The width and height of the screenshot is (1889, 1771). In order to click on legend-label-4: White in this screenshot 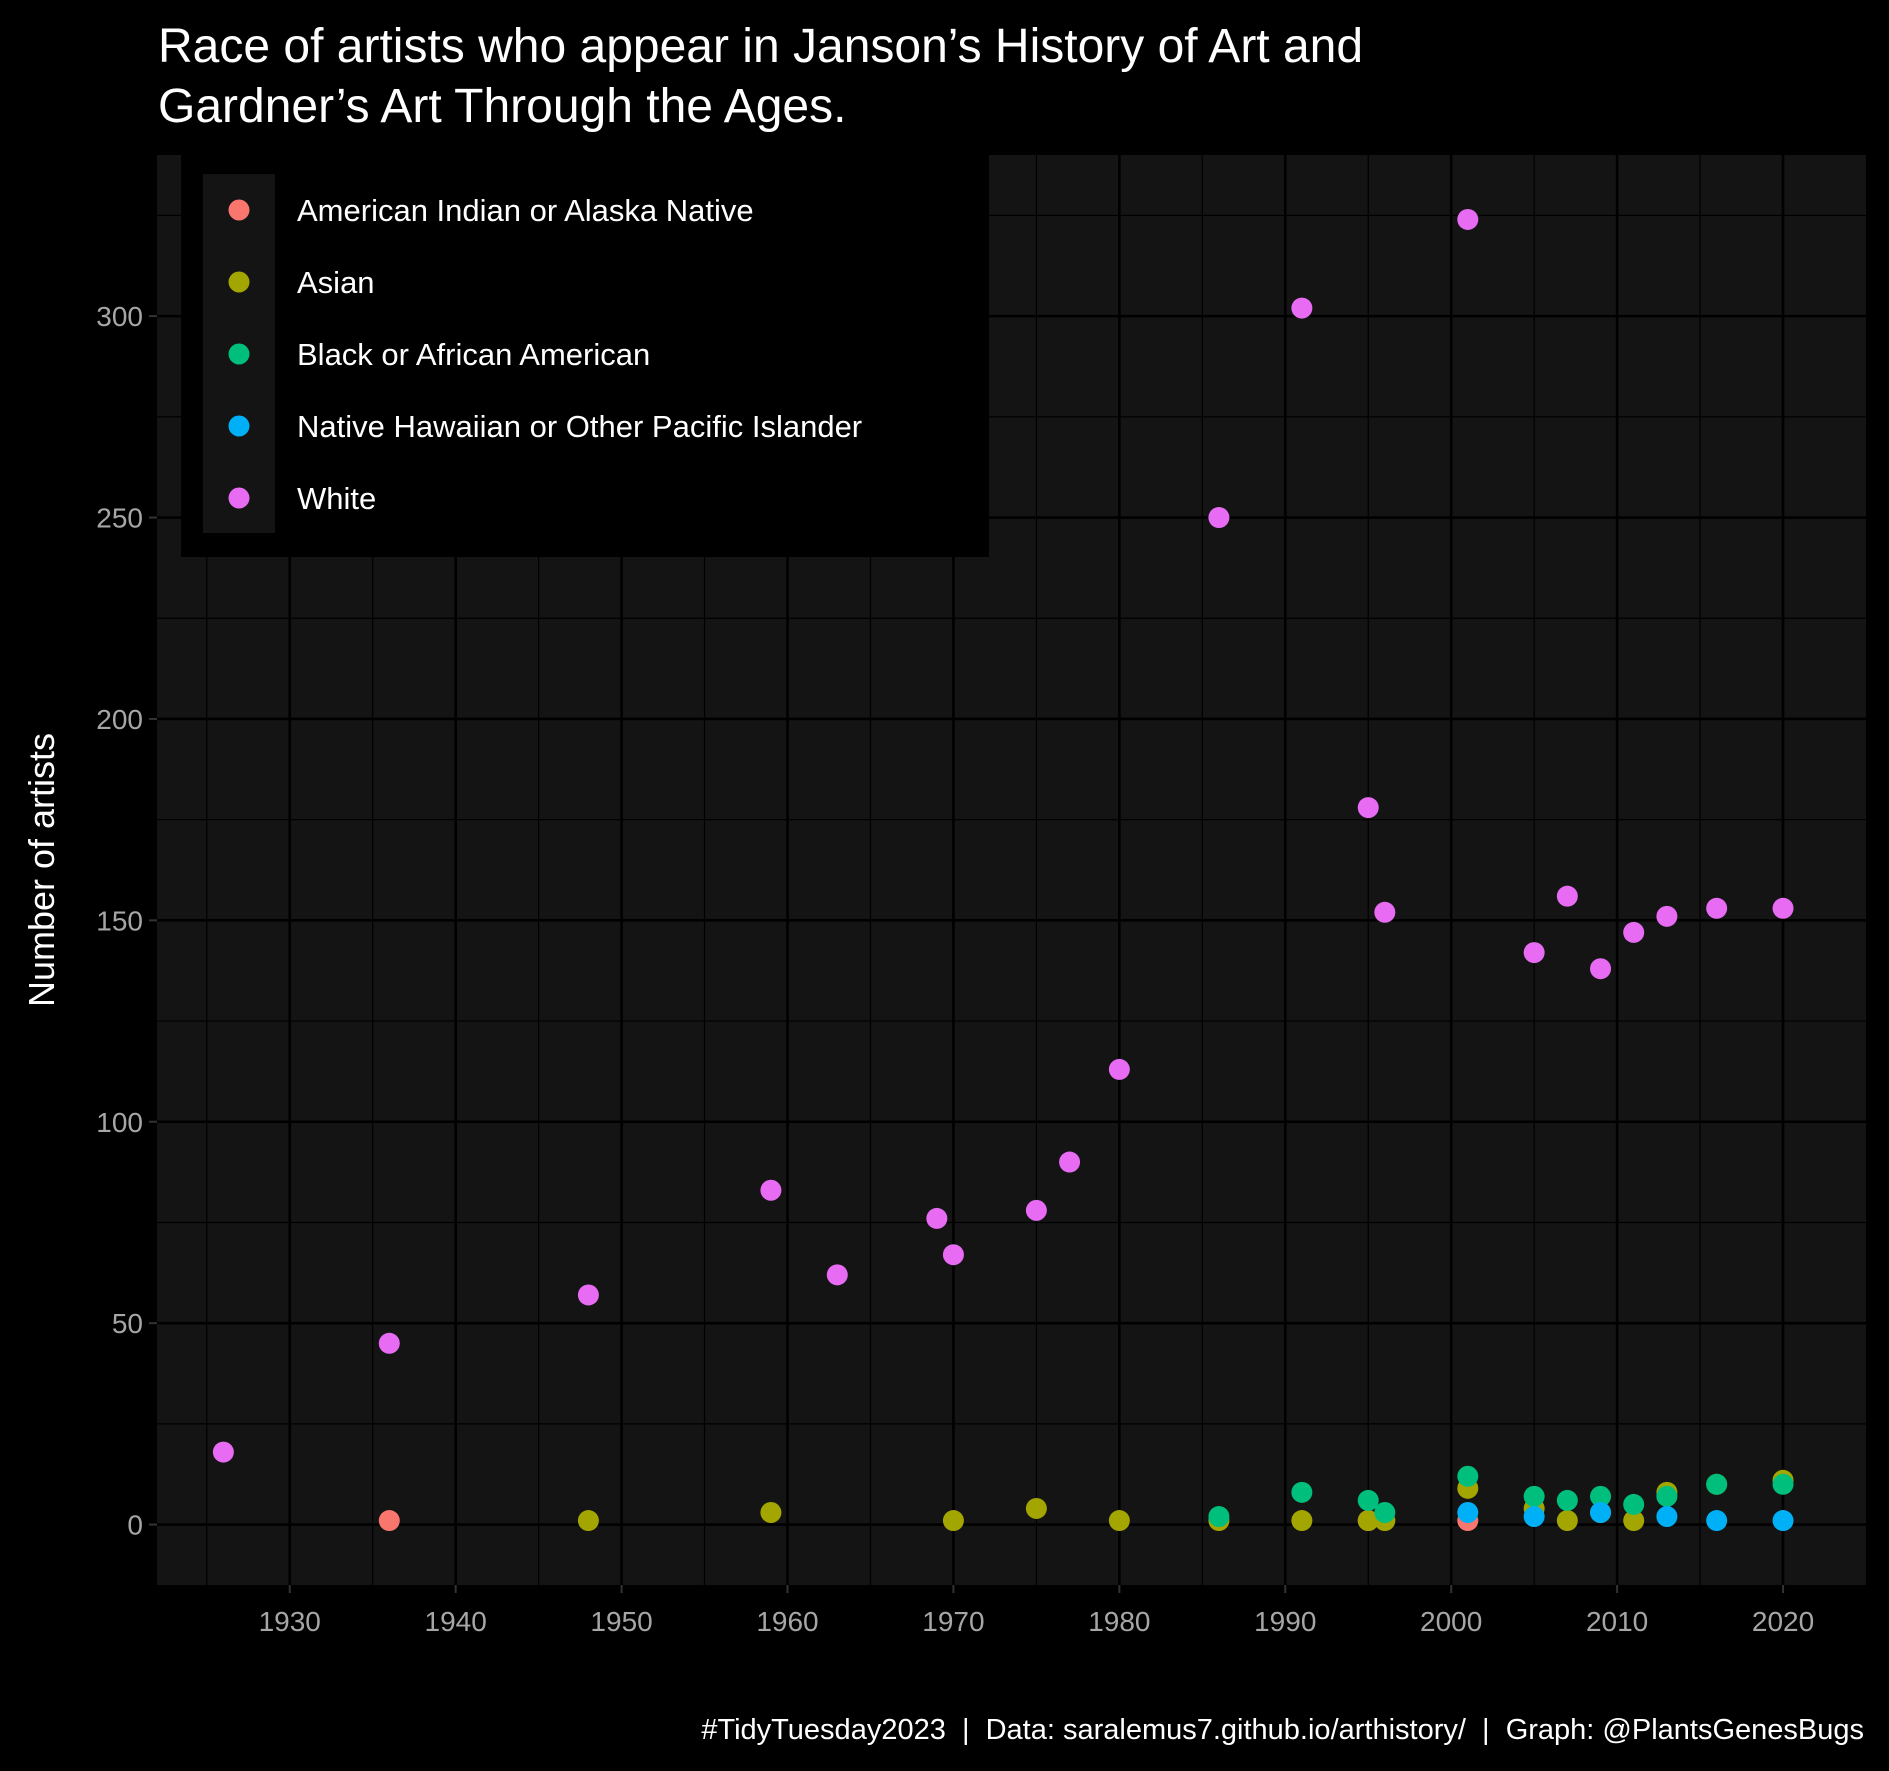, I will do `click(336, 498)`.